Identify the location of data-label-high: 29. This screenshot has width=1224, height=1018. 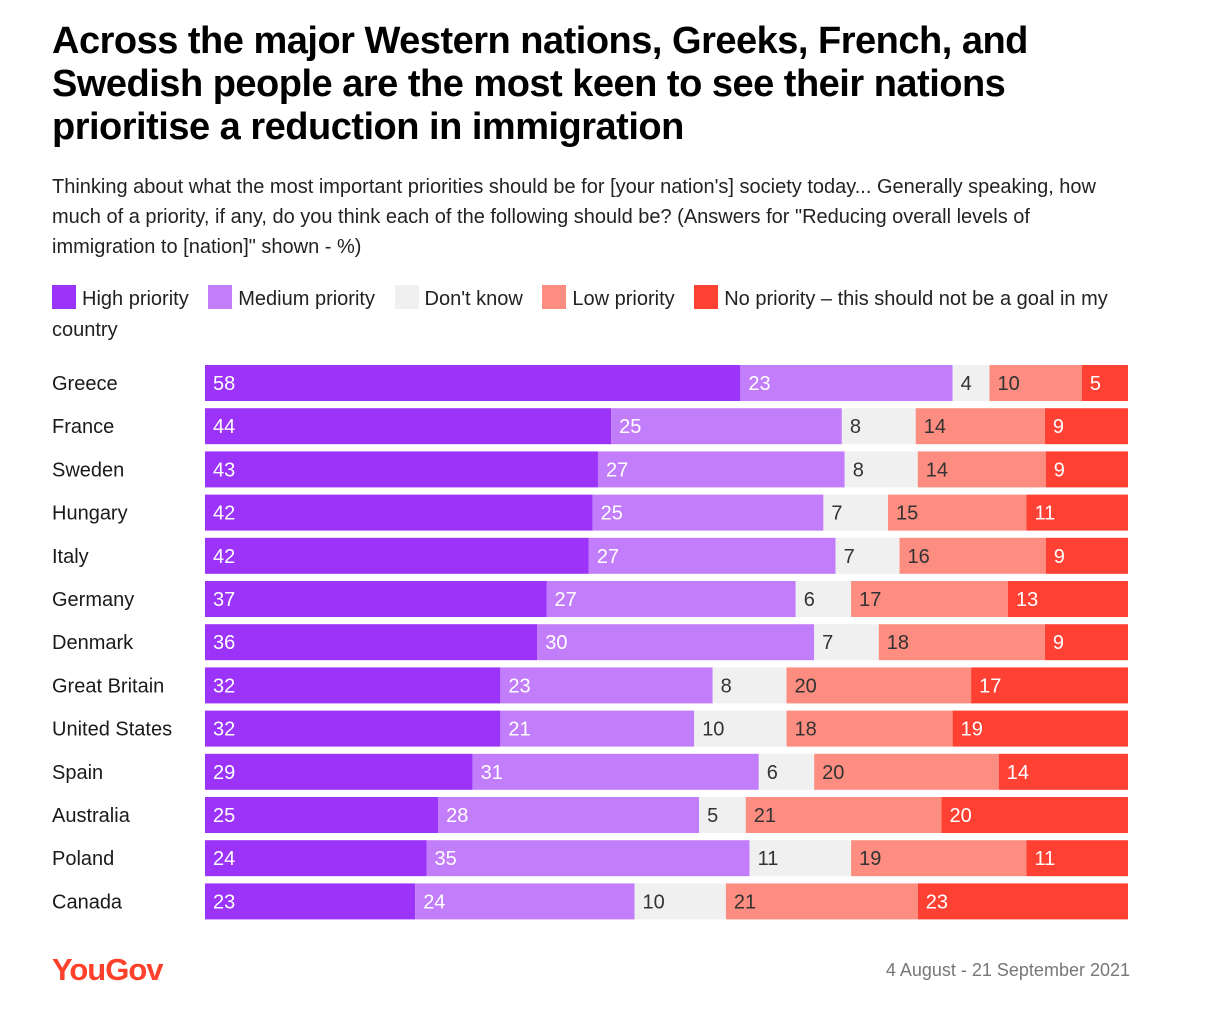
(224, 773).